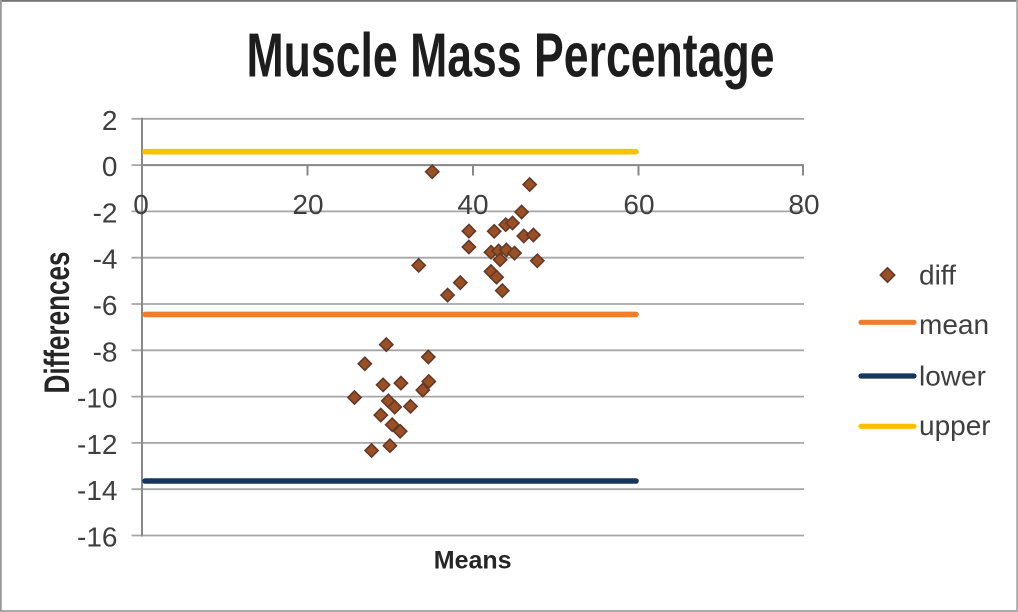 The width and height of the screenshot is (1018, 612). Describe the element at coordinates (105, 351) in the screenshot. I see `svg-text: -8` at that location.